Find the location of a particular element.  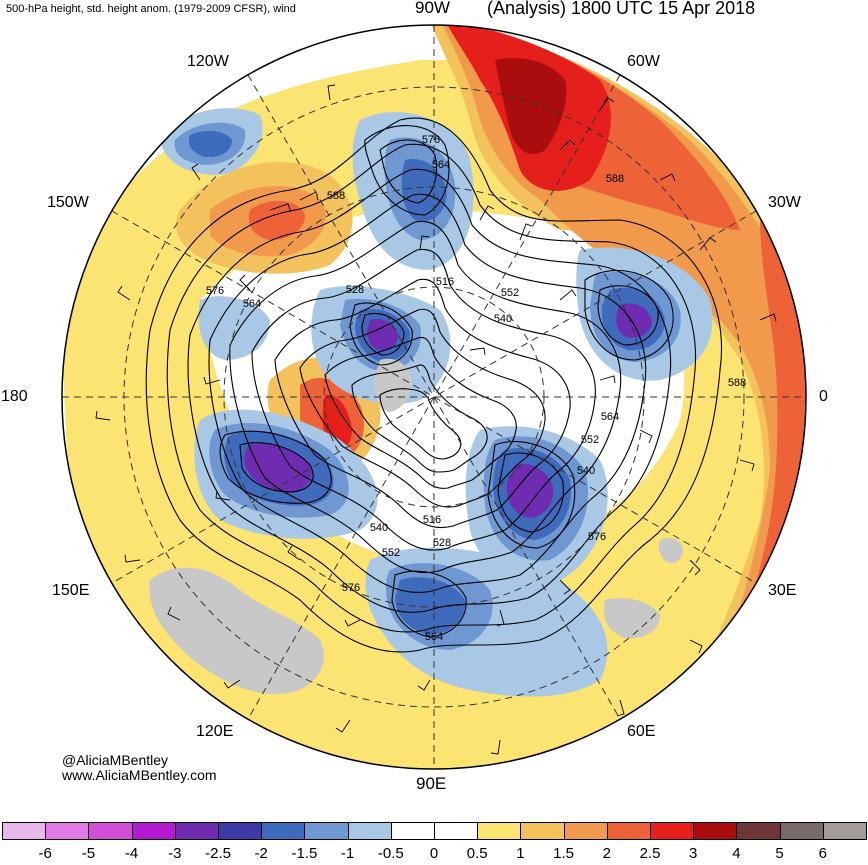

credit-handle: @AliciaMBentley is located at coordinates (115, 760).